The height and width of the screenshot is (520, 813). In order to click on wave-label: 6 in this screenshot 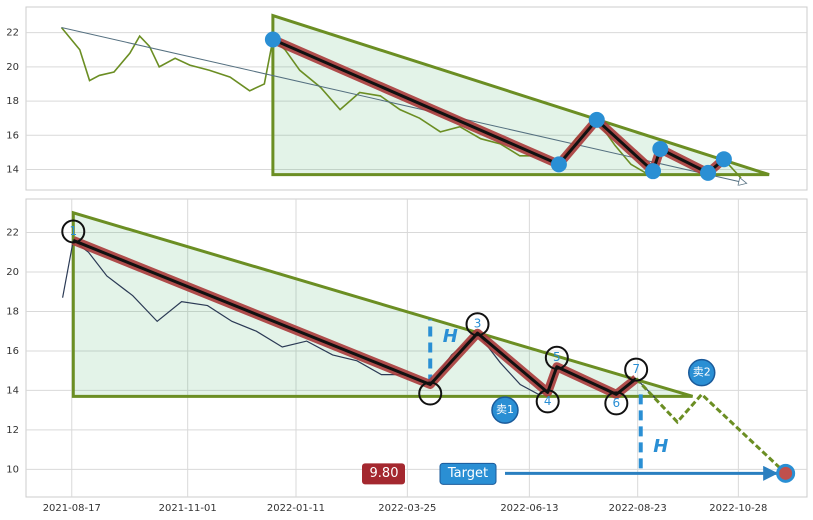, I will do `click(617, 403)`.